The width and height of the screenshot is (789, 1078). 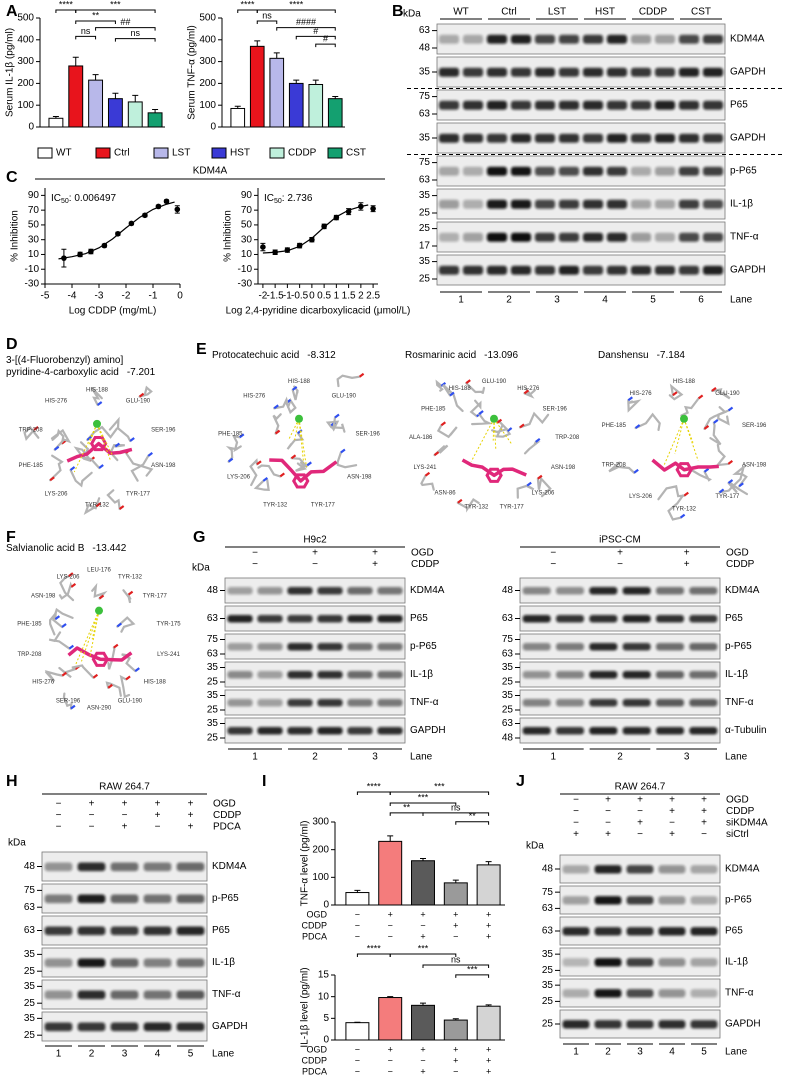 I want to click on legend-label: CDDP, so click(x=302, y=153).